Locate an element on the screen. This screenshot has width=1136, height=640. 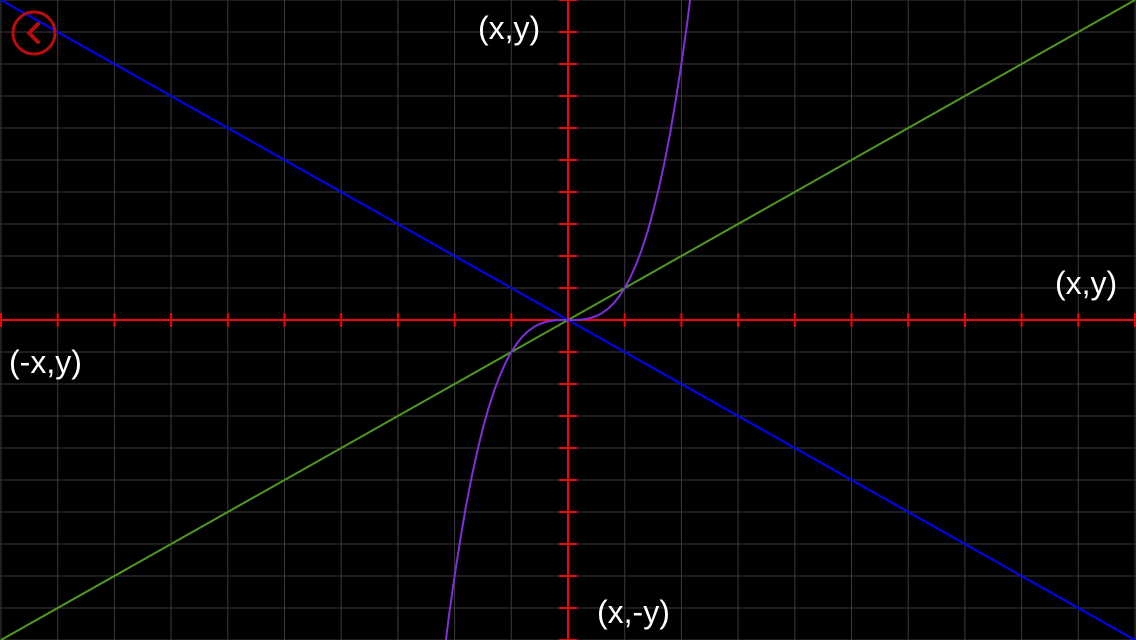
quadrant-label-top: (x,y) is located at coordinates (509, 28).